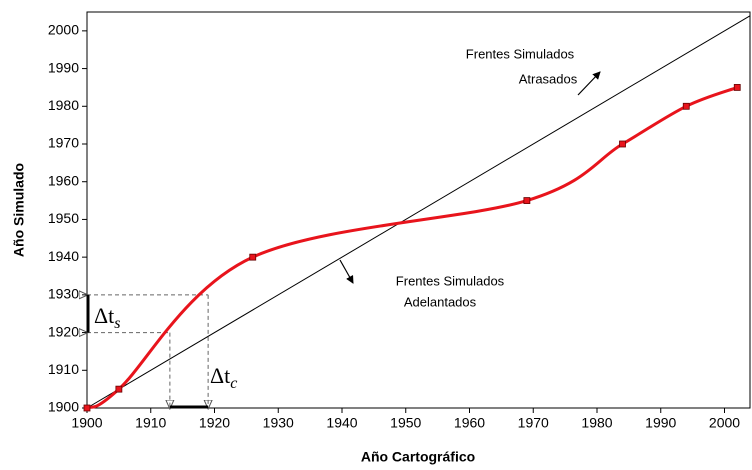  I want to click on y-tick-label: 1950, so click(63, 218).